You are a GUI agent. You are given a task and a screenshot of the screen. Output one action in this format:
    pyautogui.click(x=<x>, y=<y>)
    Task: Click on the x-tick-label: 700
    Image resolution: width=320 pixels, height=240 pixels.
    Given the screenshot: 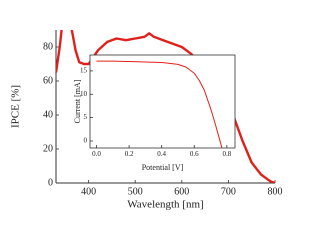 What is the action you would take?
    pyautogui.click(x=228, y=191)
    